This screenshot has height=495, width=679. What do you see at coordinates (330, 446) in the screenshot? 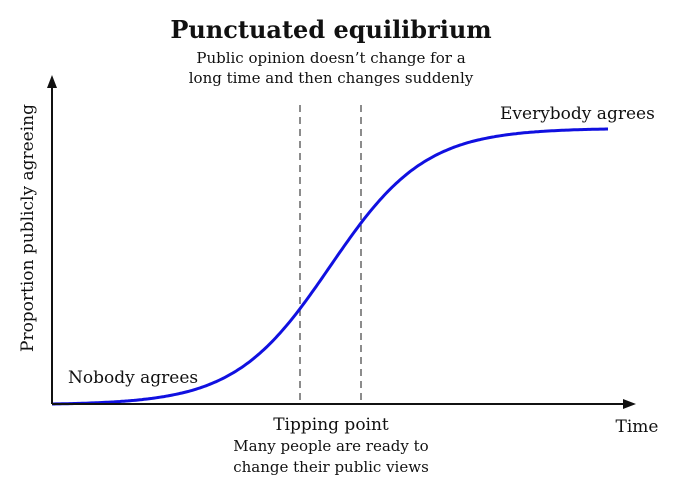
I see `tipping-point-note-line-1: Many people are ready to` at bounding box center [330, 446].